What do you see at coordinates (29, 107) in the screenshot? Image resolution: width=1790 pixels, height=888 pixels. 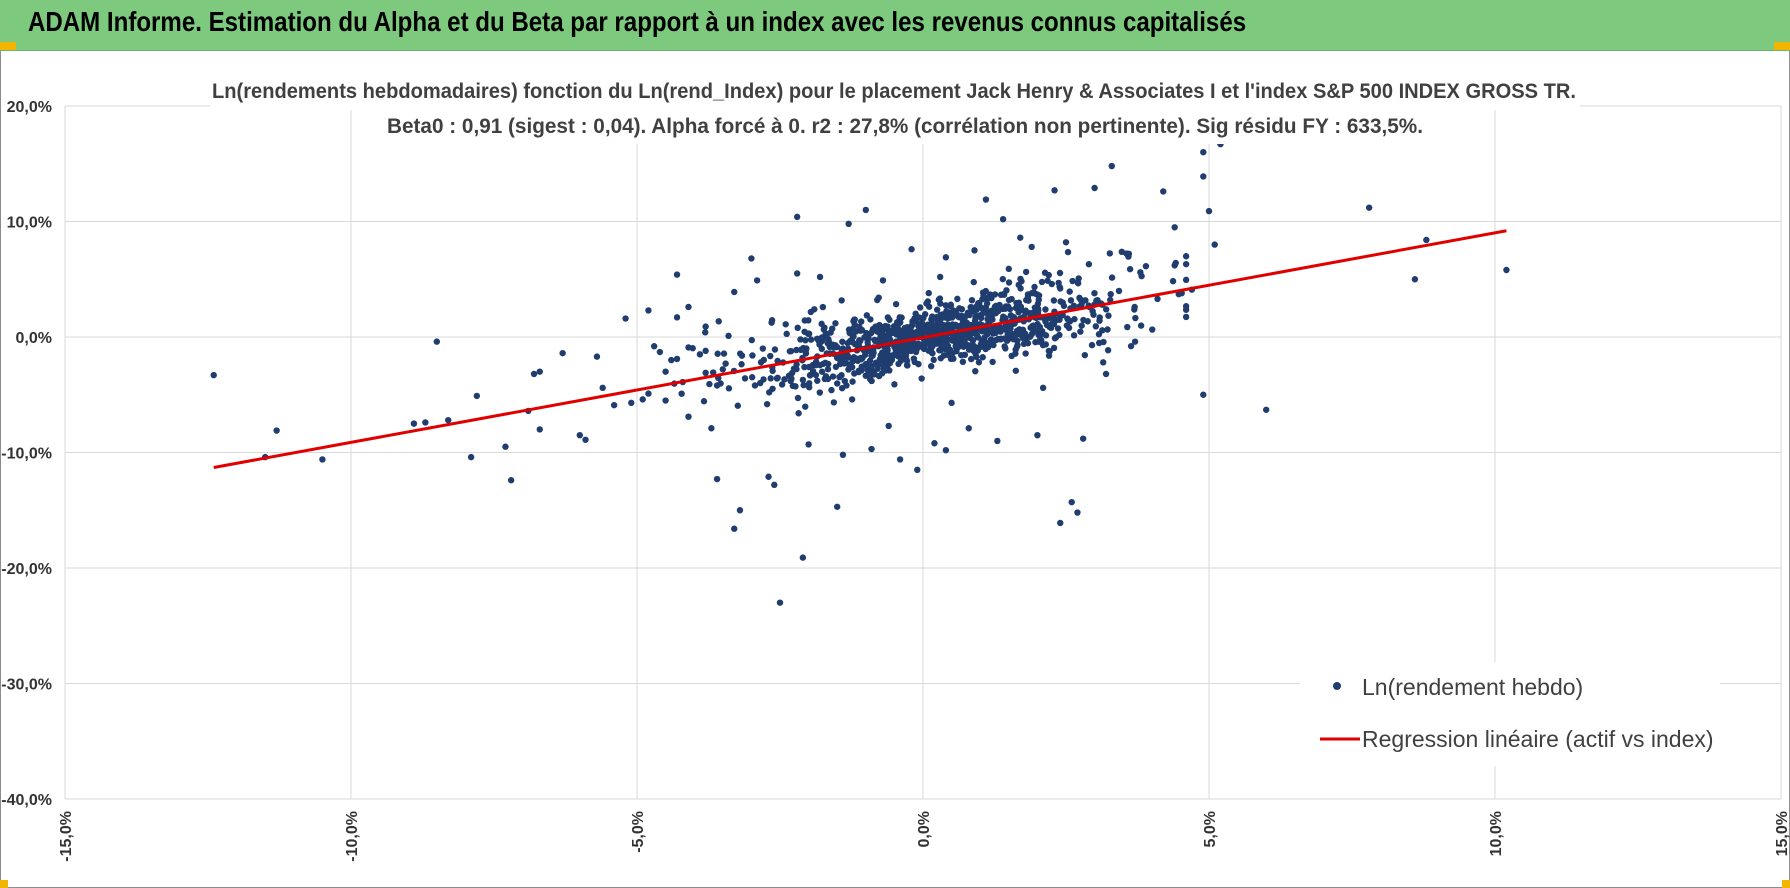 I see `y-tick-label: 20,0%` at bounding box center [29, 107].